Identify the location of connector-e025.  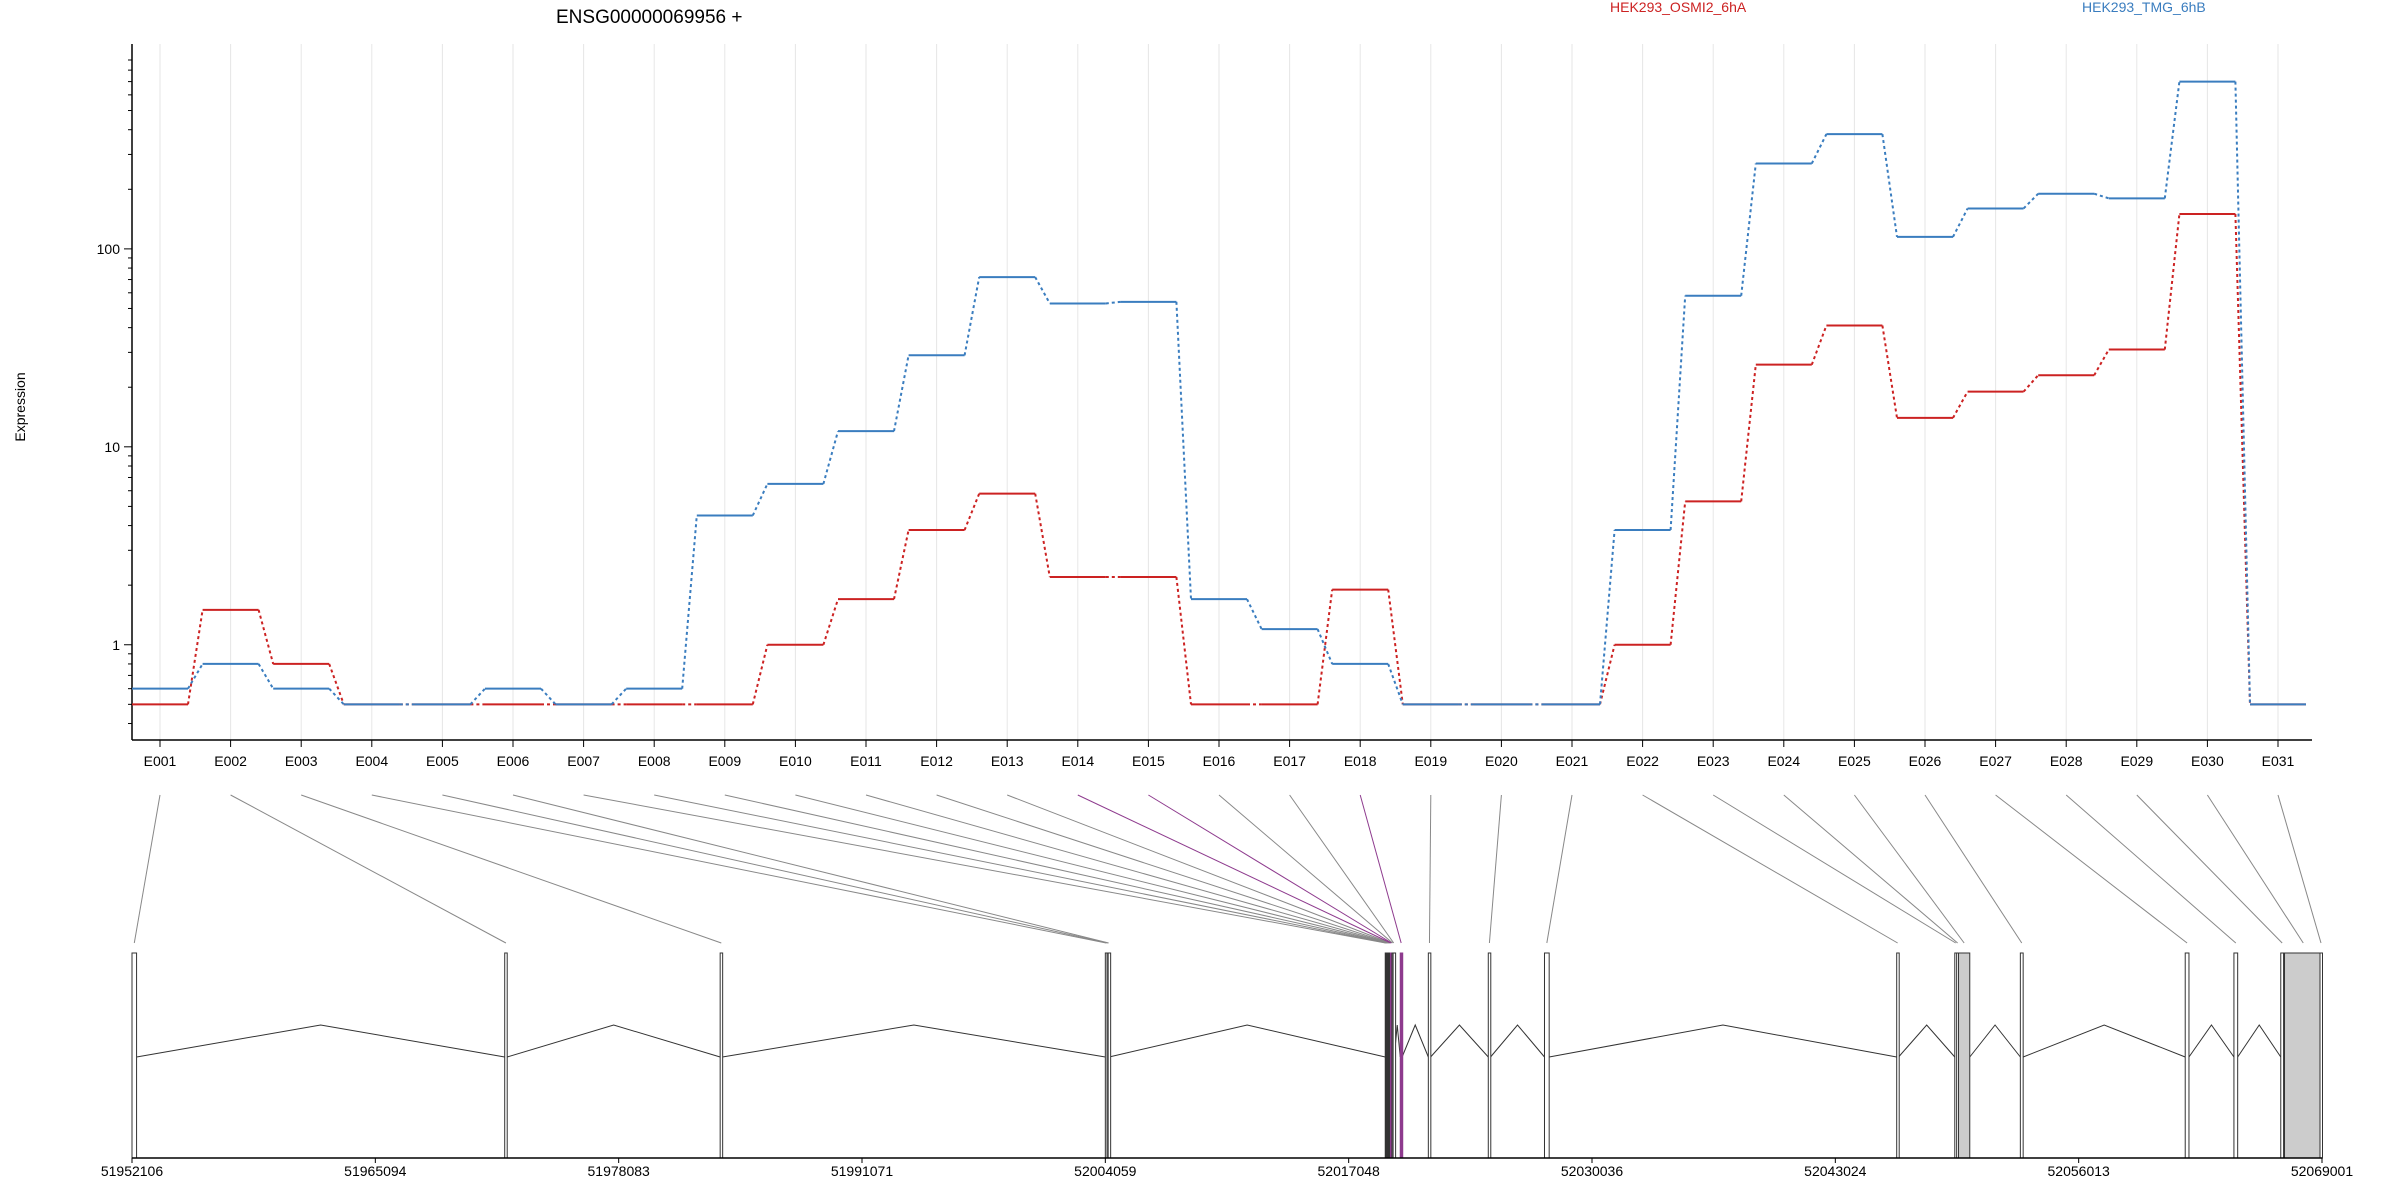
(1909, 869).